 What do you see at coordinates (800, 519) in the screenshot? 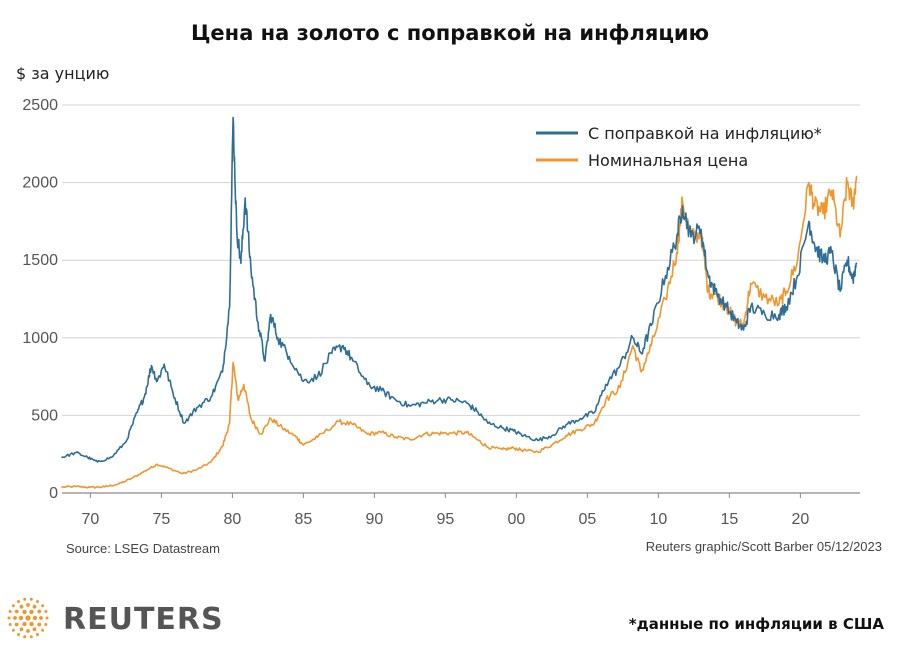
I see `x-tick-label-20: 20` at bounding box center [800, 519].